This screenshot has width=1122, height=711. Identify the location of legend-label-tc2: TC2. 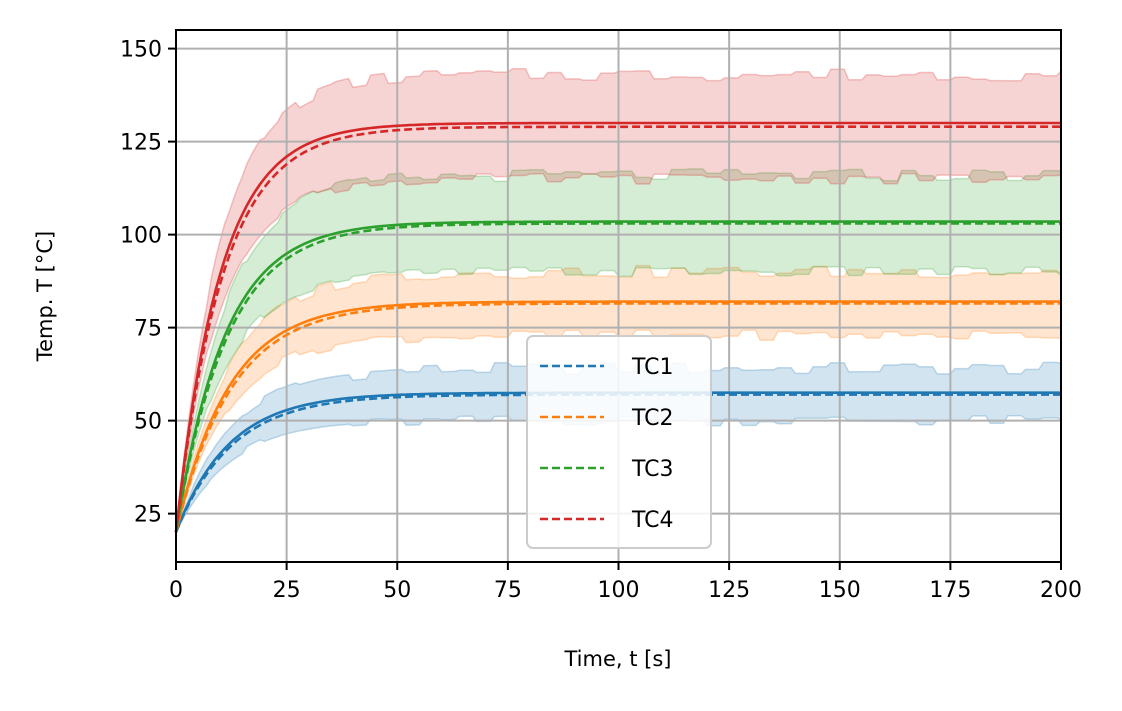
(652, 418).